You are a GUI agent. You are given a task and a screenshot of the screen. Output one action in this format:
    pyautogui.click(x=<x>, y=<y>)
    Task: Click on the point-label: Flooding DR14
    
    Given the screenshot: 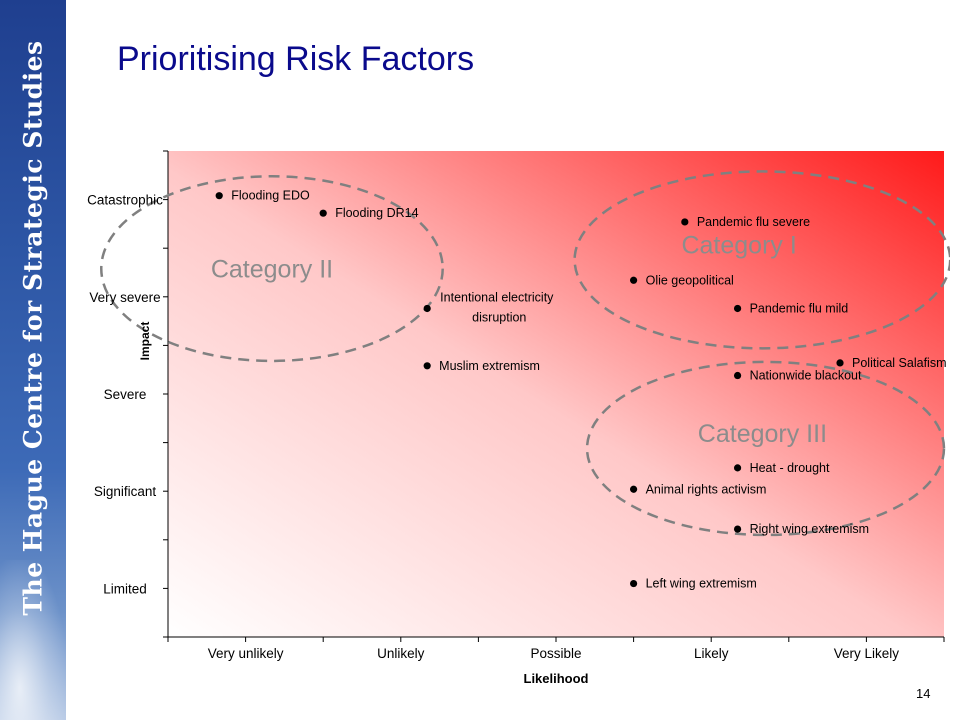 What is the action you would take?
    pyautogui.click(x=376, y=213)
    